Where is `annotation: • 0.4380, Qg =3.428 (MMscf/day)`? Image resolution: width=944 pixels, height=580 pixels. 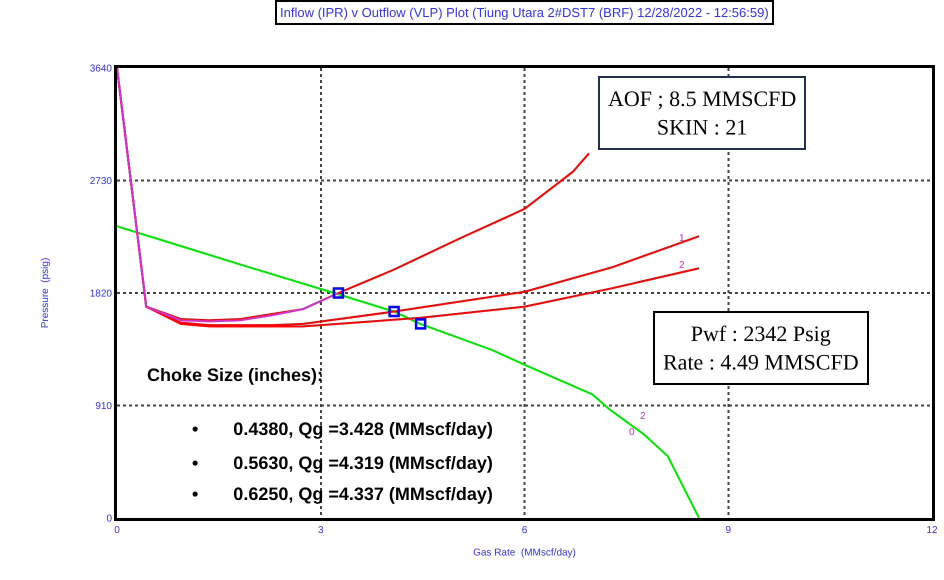
annotation: • 0.4380, Qg =3.428 (MMscf/day) is located at coordinates (342, 429).